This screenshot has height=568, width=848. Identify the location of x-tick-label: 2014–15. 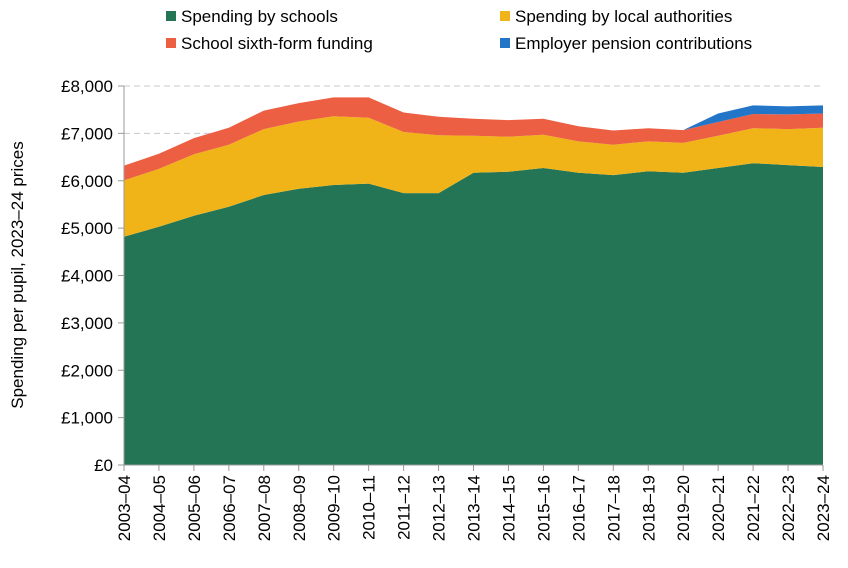
(508, 508).